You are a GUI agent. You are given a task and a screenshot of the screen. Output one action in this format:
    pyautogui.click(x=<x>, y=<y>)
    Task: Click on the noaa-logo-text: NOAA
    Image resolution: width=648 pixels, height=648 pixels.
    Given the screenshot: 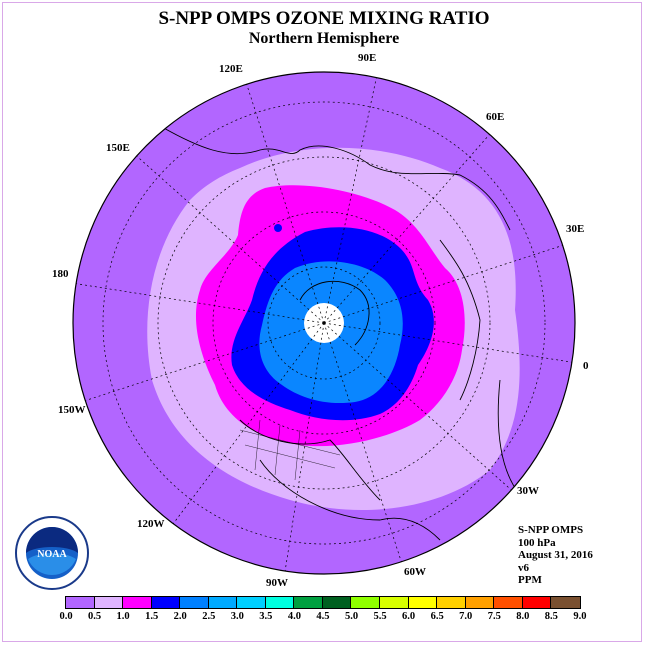 What is the action you would take?
    pyautogui.click(x=52, y=554)
    